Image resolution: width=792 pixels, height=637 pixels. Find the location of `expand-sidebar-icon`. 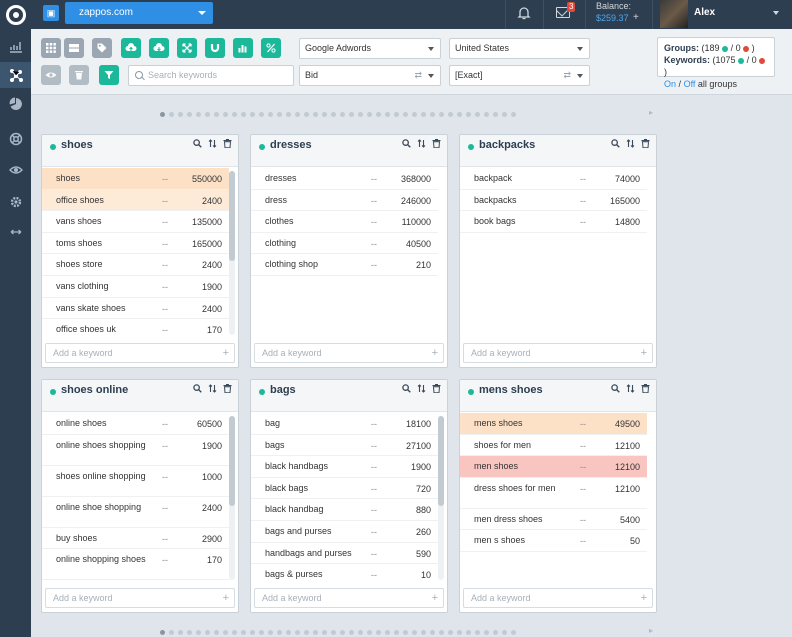

expand-sidebar-icon is located at coordinates (15, 232).